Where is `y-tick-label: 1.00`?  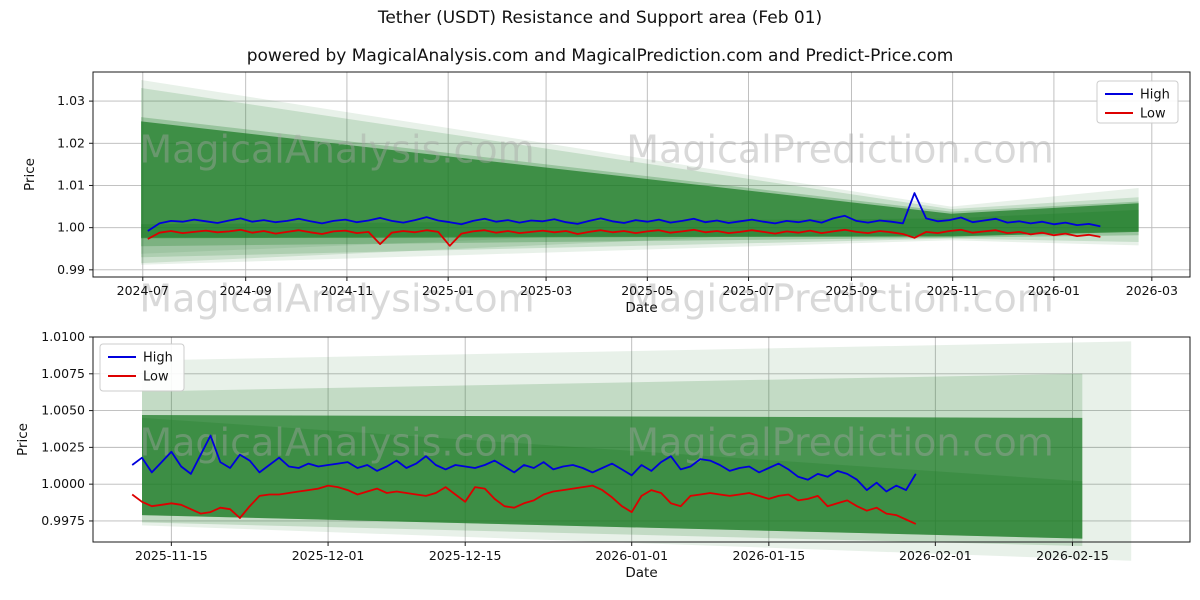 y-tick-label: 1.00 is located at coordinates (71, 227).